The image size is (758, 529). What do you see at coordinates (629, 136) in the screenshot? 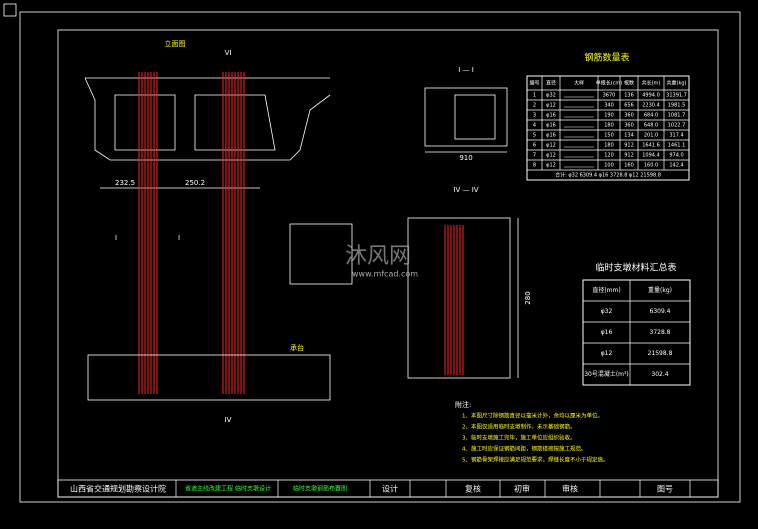
I see `table-cell: 134` at bounding box center [629, 136].